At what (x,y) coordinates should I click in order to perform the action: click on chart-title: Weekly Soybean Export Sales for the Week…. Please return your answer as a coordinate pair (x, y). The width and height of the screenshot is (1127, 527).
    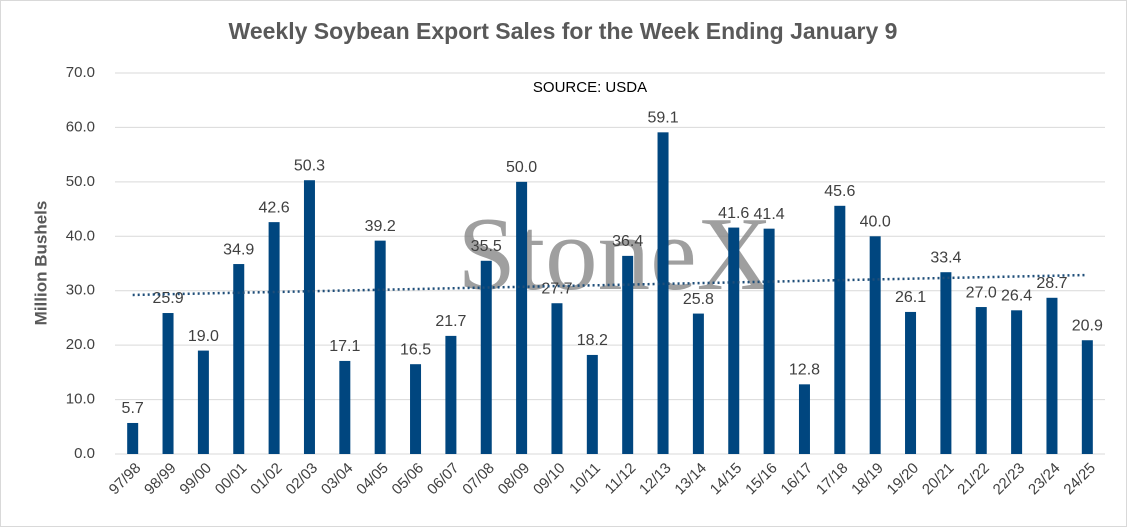
    Looking at the image, I should click on (563, 31).